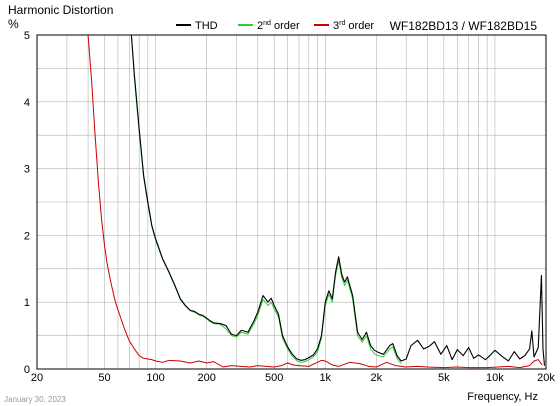  Describe the element at coordinates (27, 303) in the screenshot. I see `y-tick-label: 1` at that location.